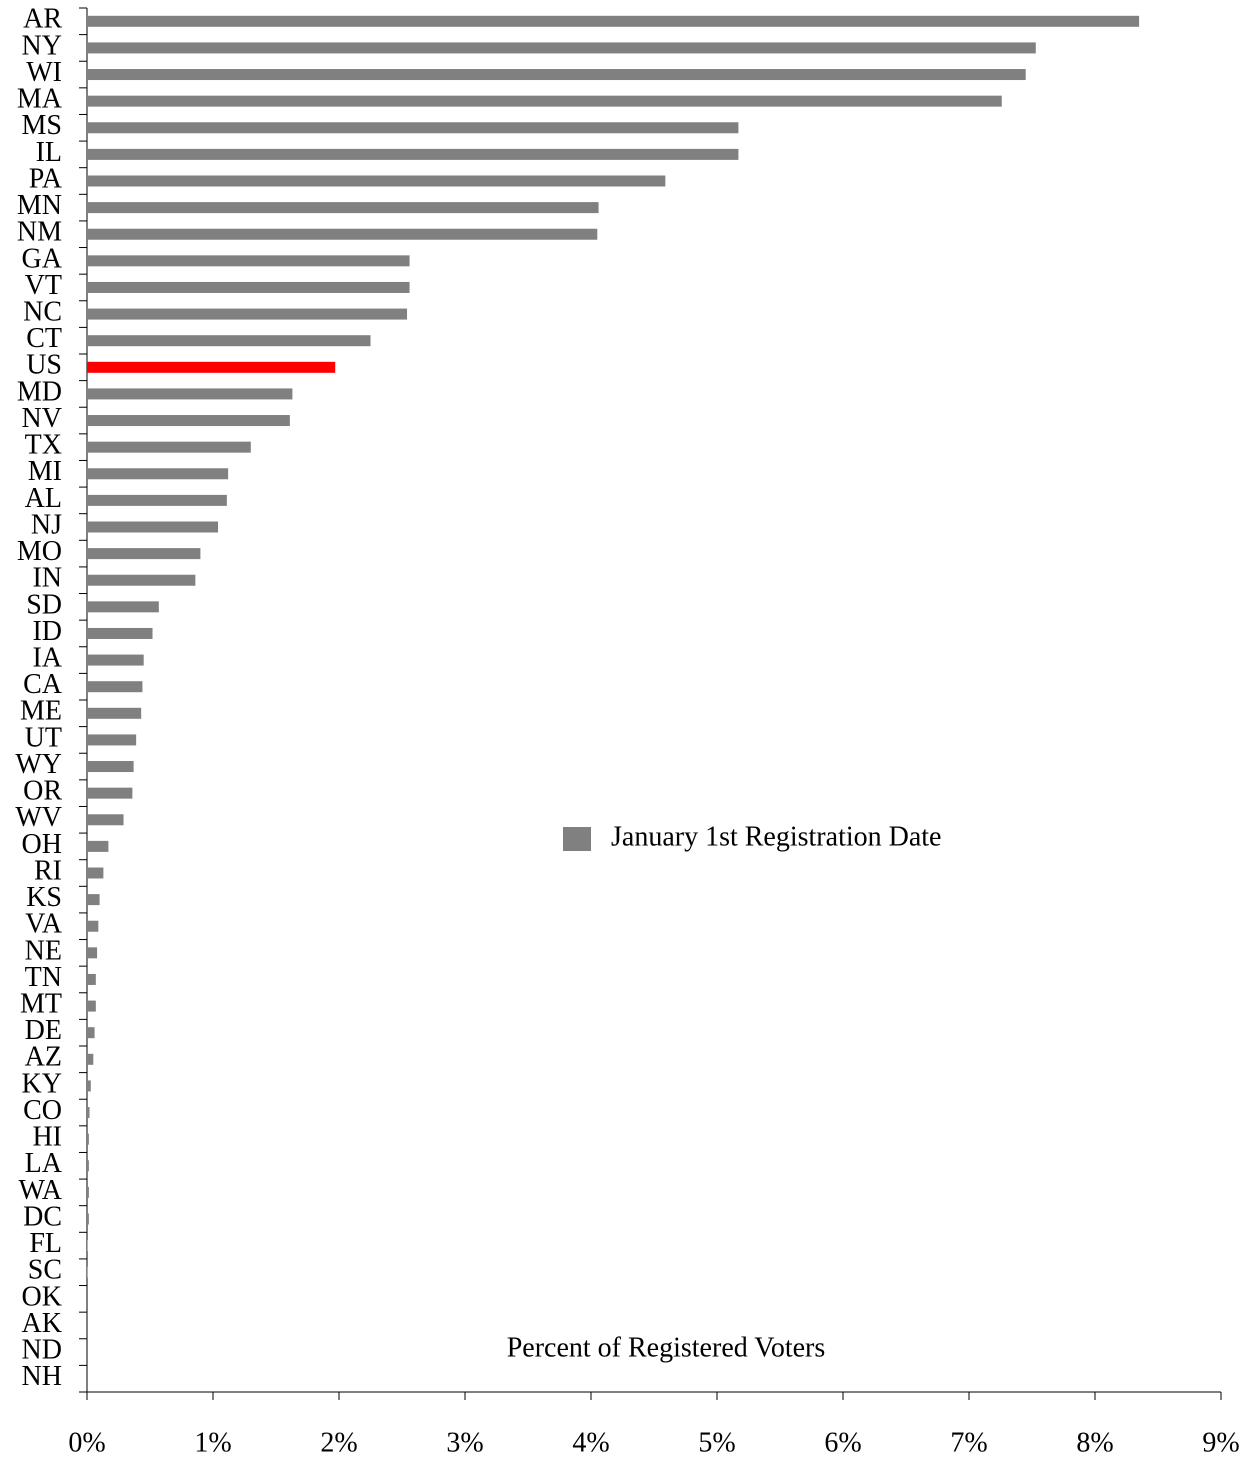 The height and width of the screenshot is (1463, 1256). I want to click on x-tick-label: 0%, so click(86, 1442).